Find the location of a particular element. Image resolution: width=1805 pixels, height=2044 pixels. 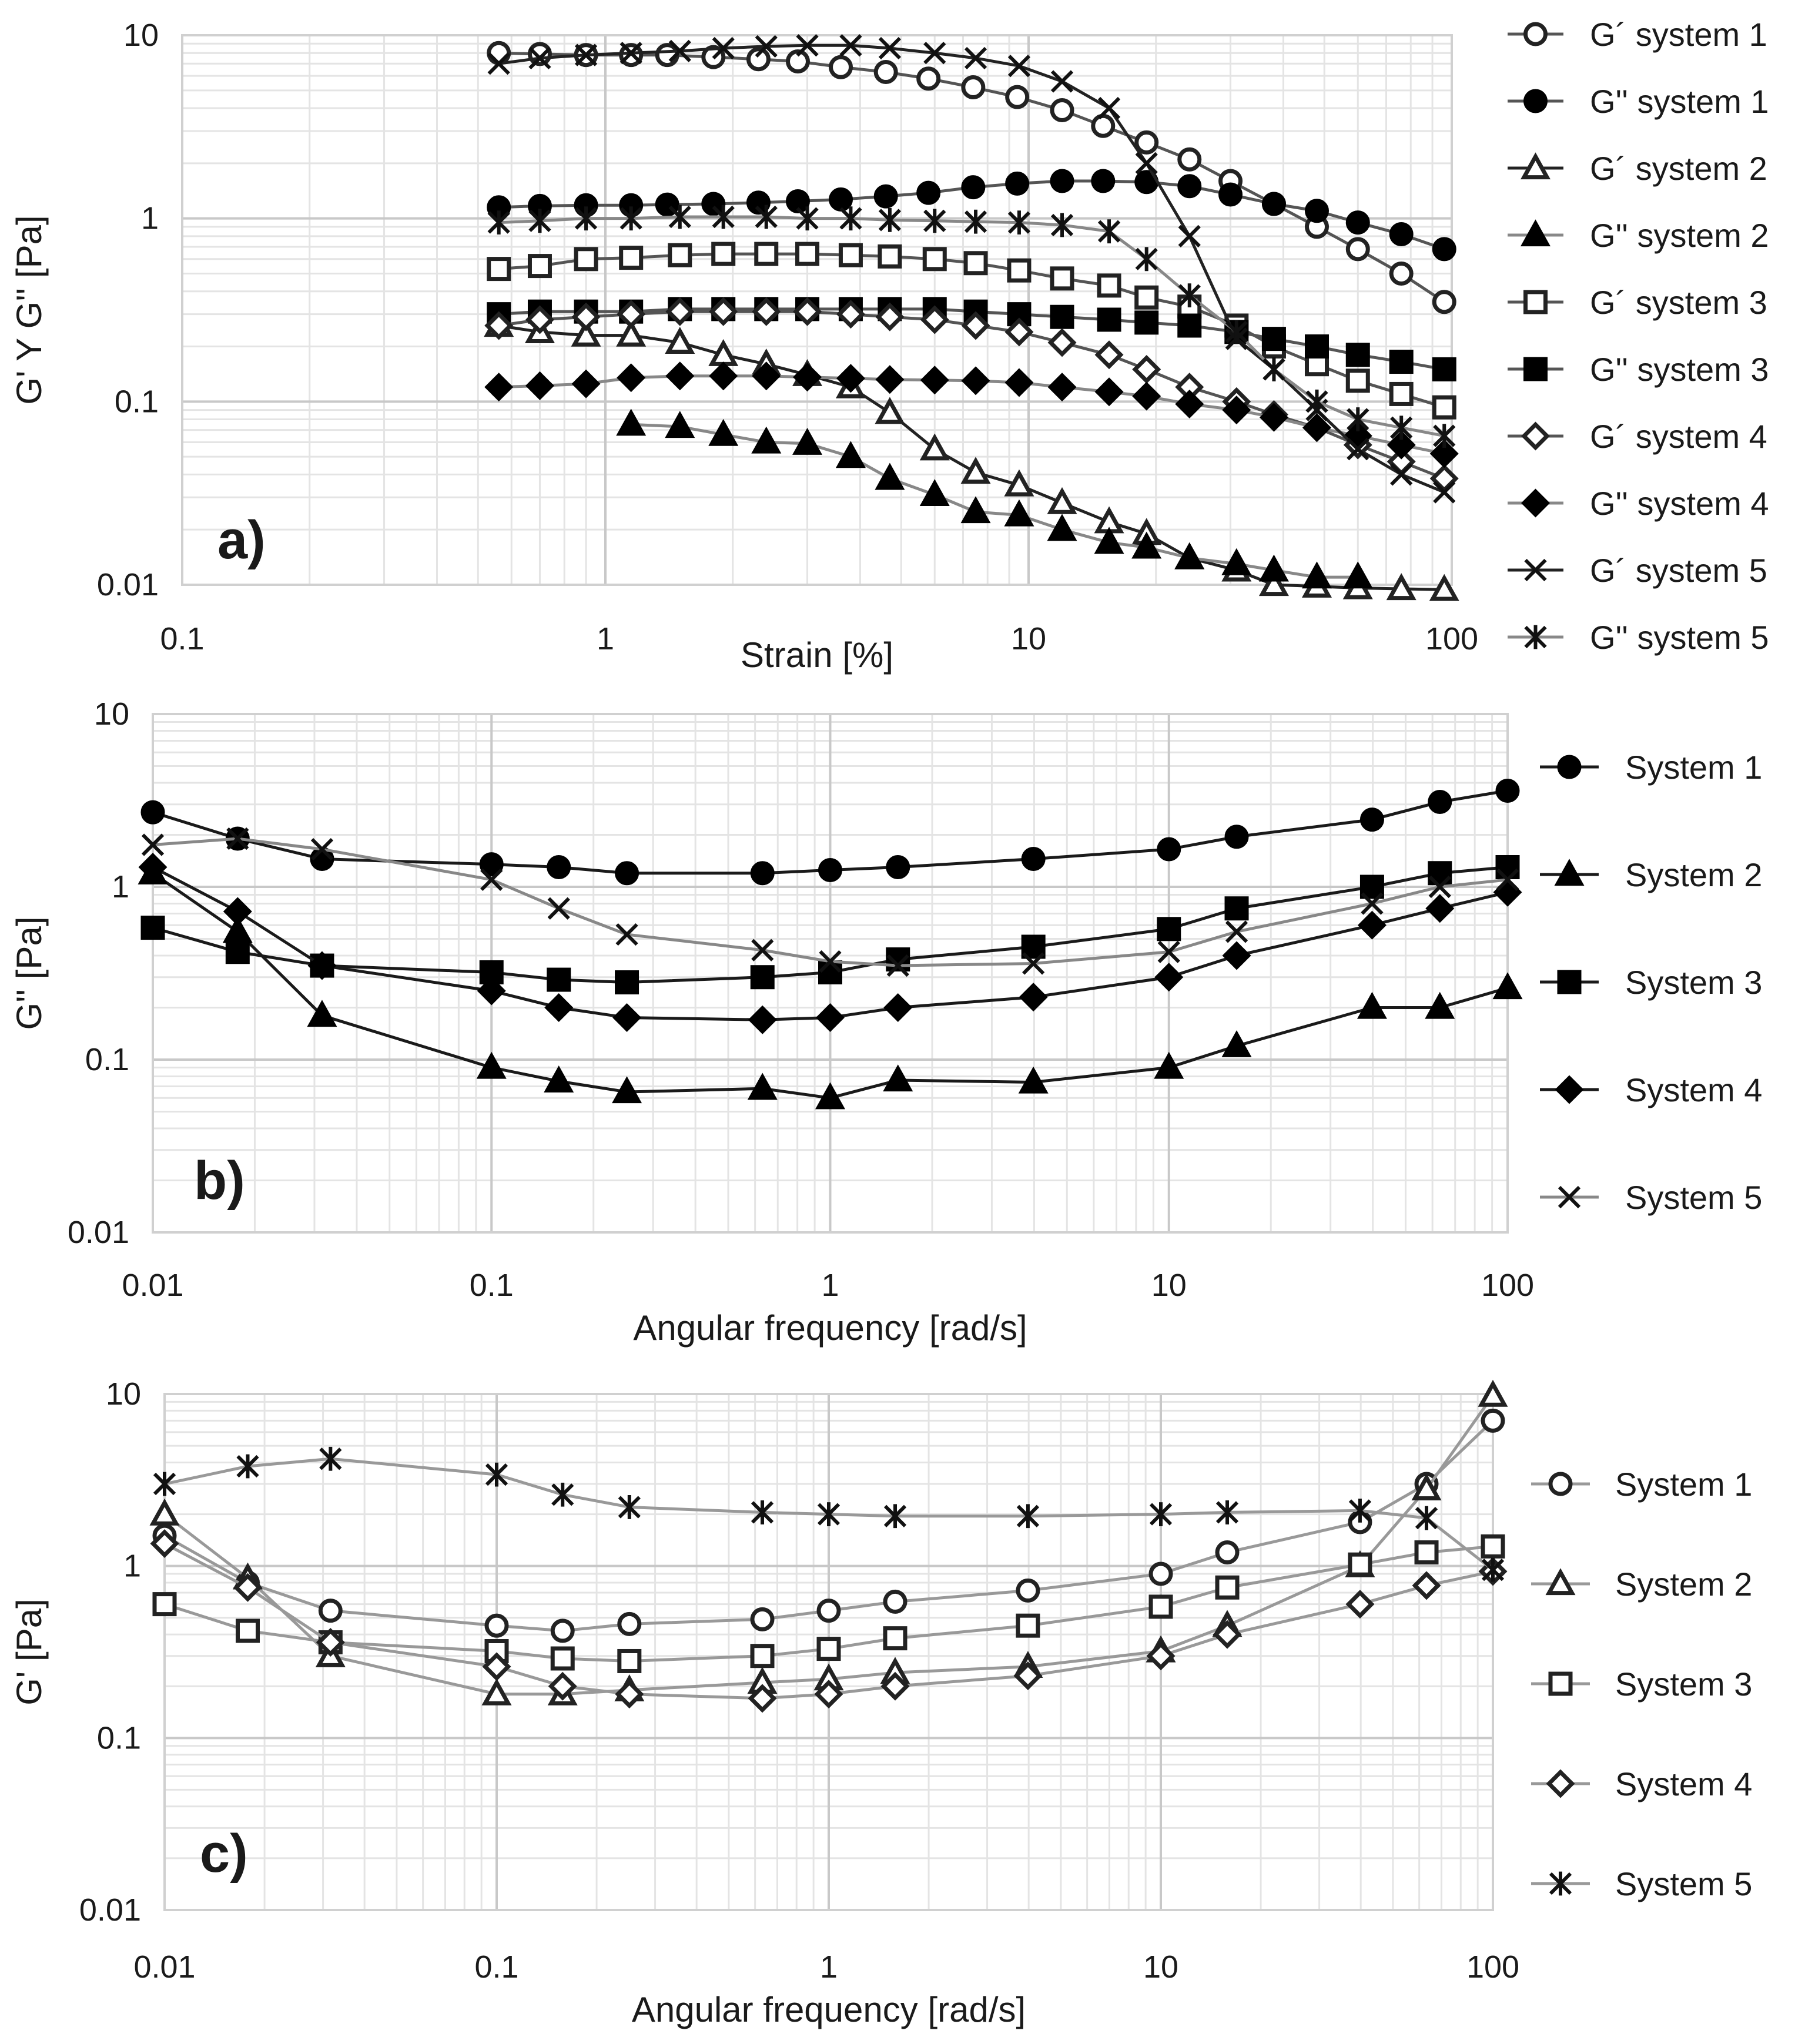

y-tick-label: 1 is located at coordinates (132, 1566).